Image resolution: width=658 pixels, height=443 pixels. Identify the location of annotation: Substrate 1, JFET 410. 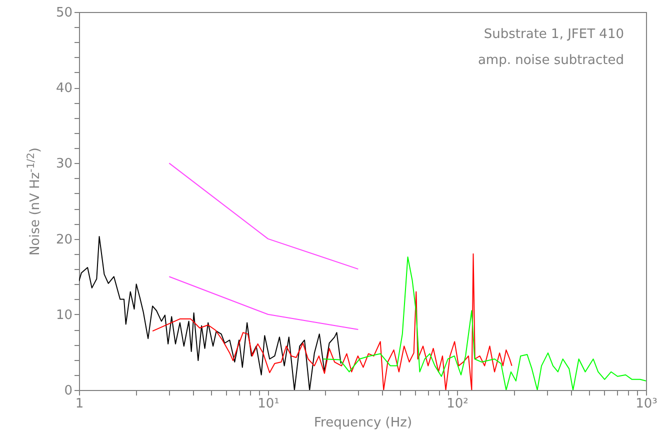
(554, 34).